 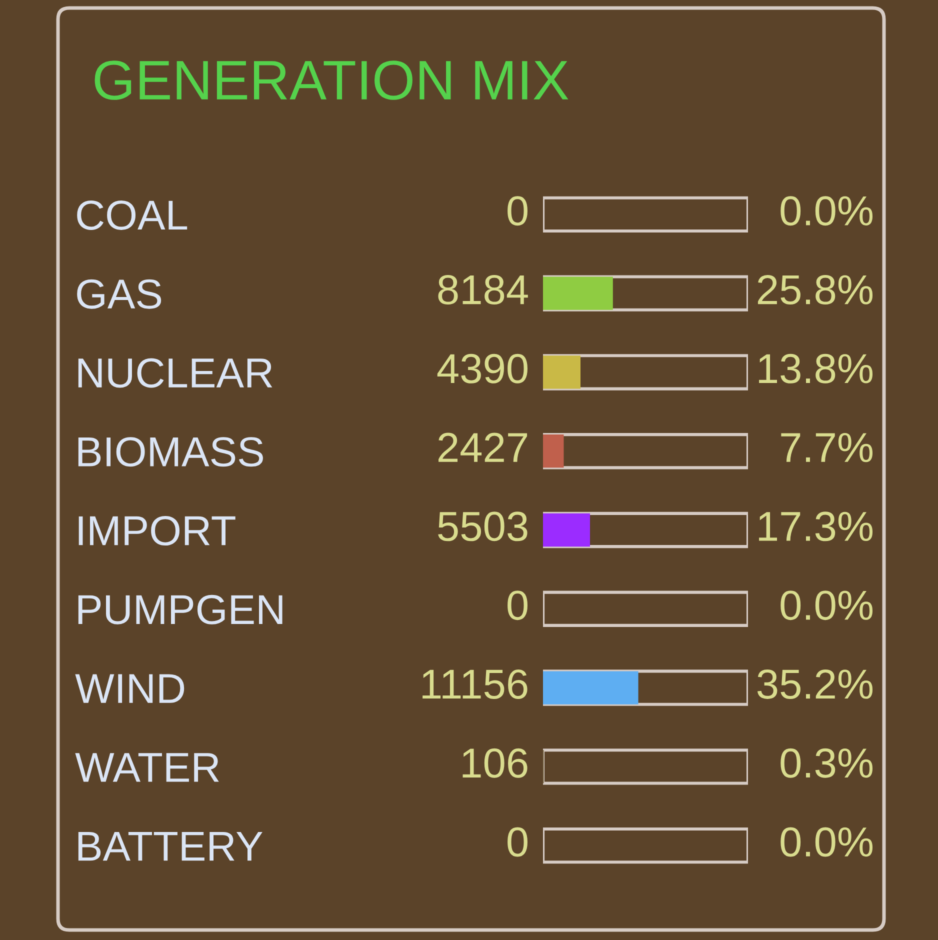 What do you see at coordinates (170, 452) in the screenshot?
I see `y-tick-label: BIOMASS` at bounding box center [170, 452].